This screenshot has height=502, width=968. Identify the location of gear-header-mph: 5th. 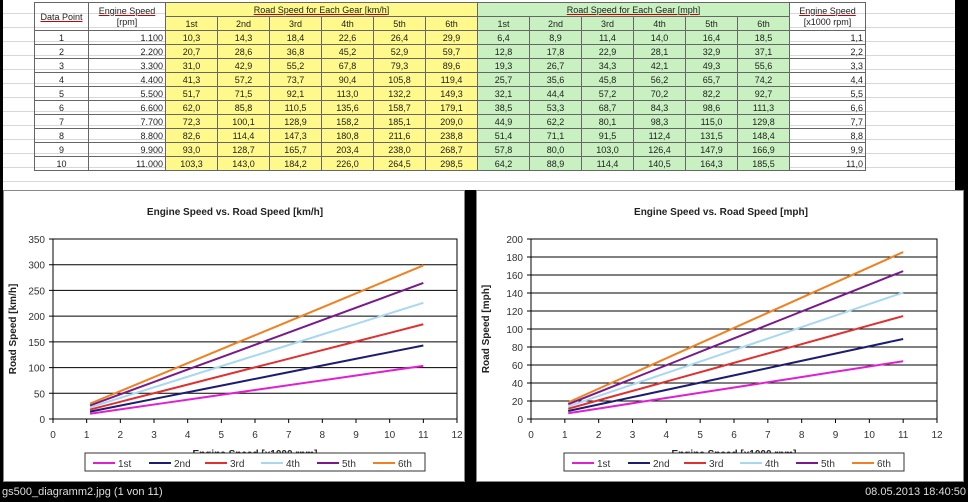
(711, 23).